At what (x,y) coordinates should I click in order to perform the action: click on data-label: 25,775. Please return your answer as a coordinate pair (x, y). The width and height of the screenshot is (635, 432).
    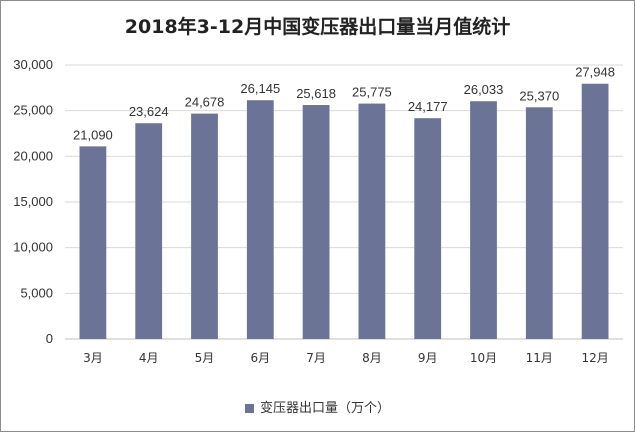
    Looking at the image, I should click on (372, 92).